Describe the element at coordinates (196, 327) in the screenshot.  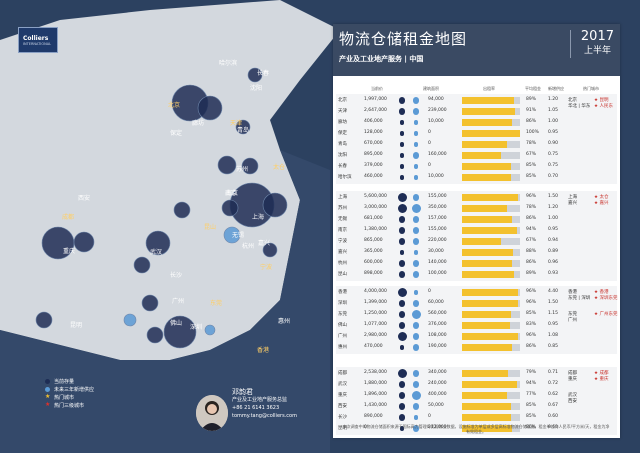
I see `map-city-label: 深圳` at that location.